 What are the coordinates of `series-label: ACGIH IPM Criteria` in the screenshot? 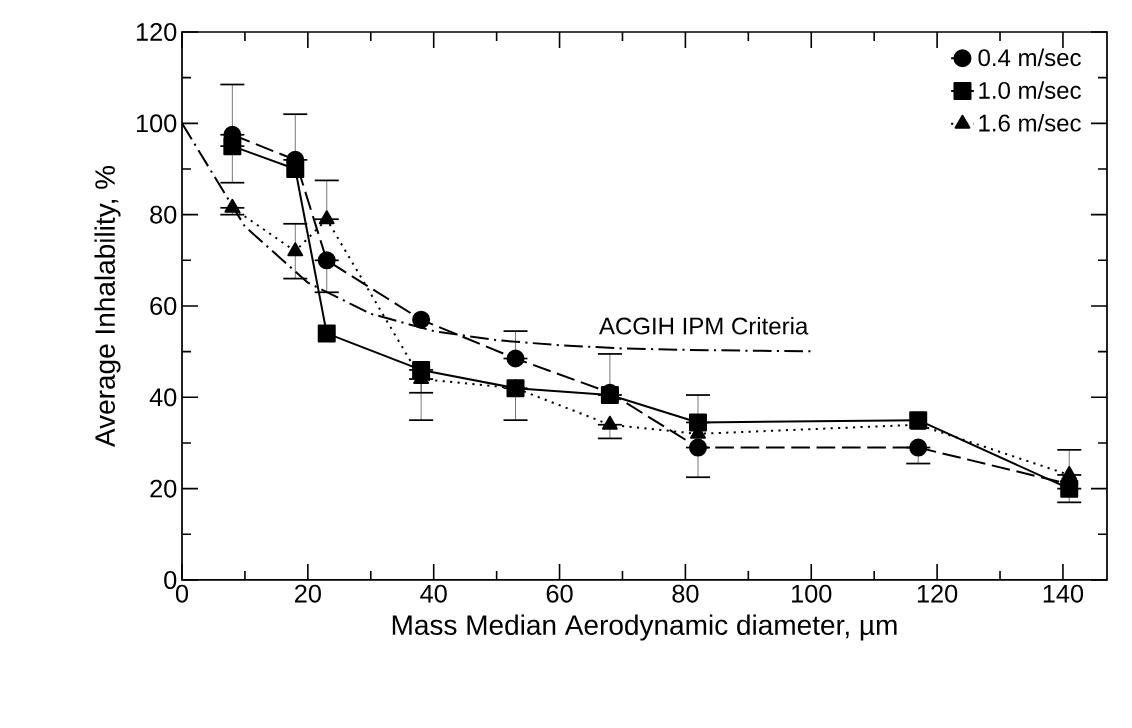 It's located at (704, 325).